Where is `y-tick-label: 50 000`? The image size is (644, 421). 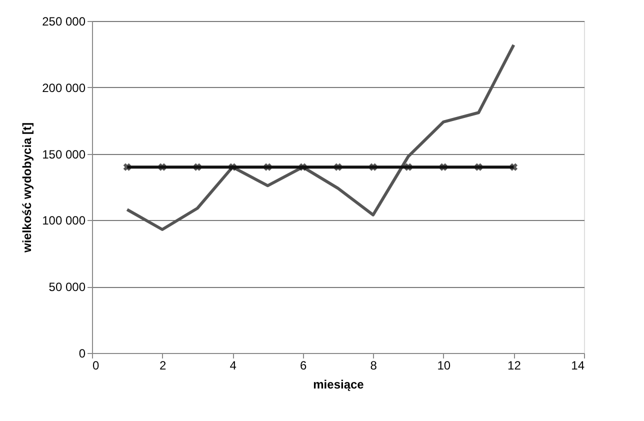
y-tick-label: 50 000 is located at coordinates (67, 287).